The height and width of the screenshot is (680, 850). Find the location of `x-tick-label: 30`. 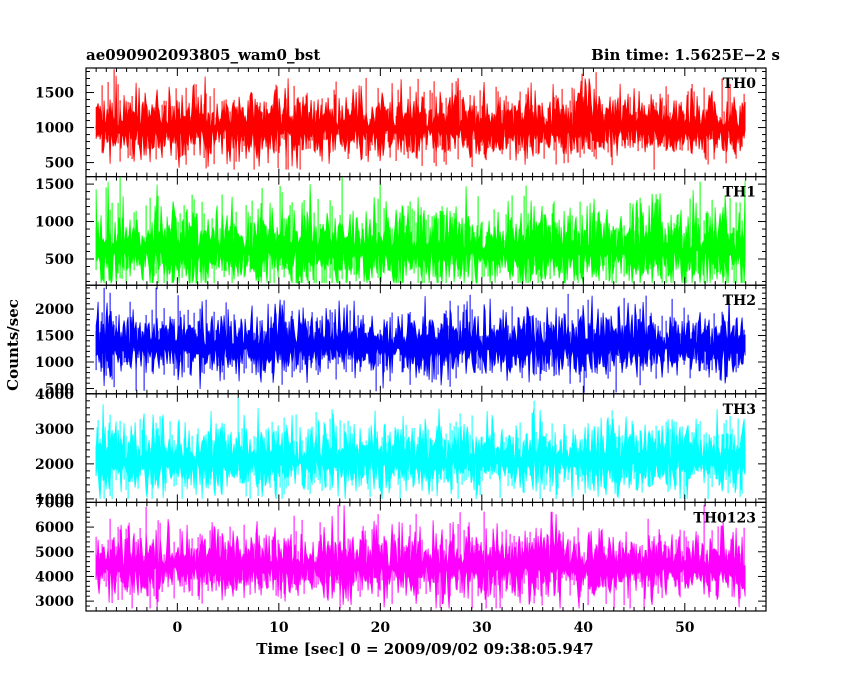

x-tick-label: 30 is located at coordinates (482, 628).